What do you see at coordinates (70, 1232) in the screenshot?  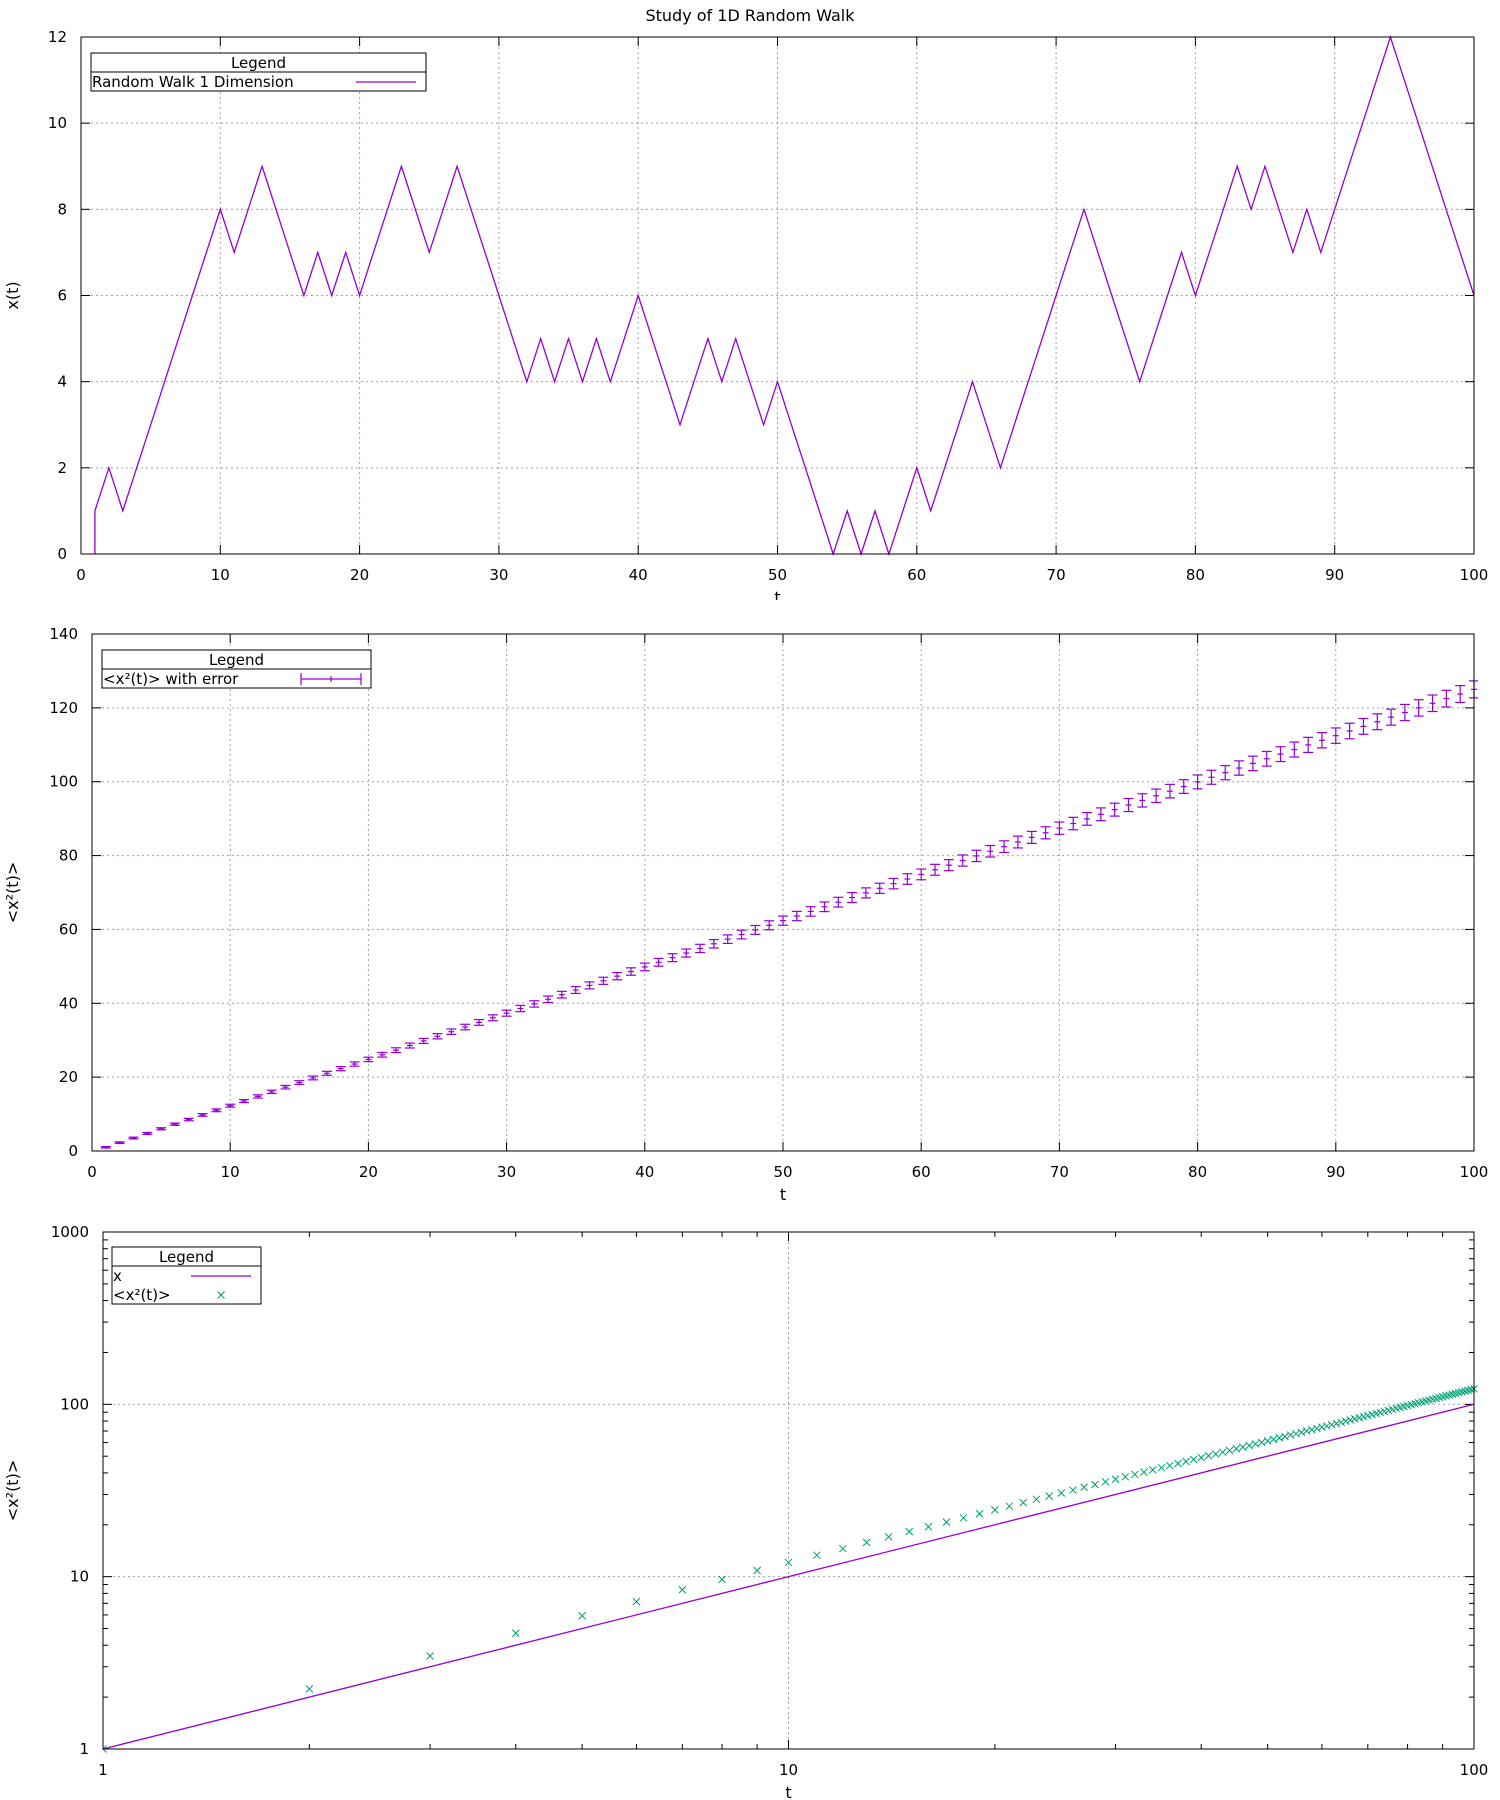 I see `tick-label-y: 1000` at bounding box center [70, 1232].